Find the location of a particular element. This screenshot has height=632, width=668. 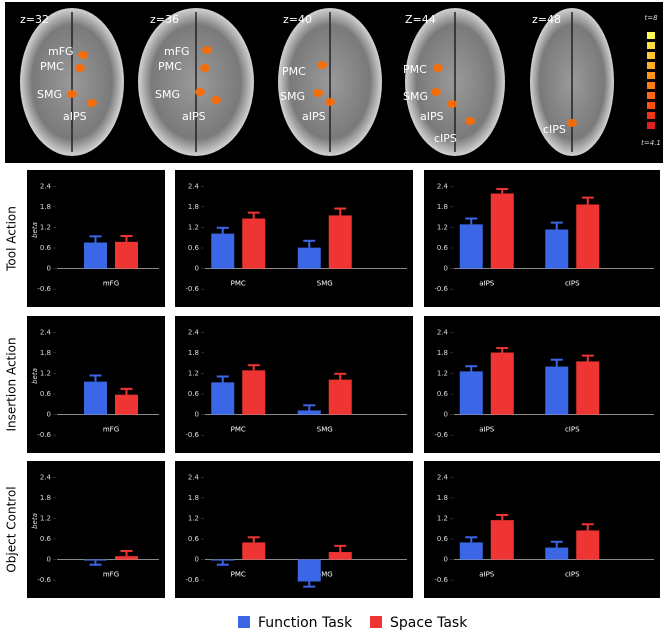

row-label: Insertion Action is located at coordinates (12, 384).